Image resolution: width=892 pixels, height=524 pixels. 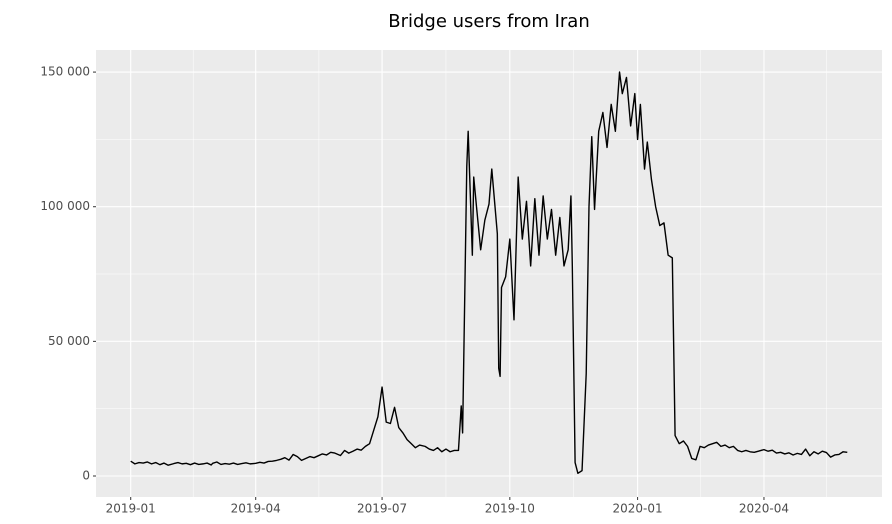 What do you see at coordinates (86, 475) in the screenshot?
I see `y-tick-label: 0` at bounding box center [86, 475].